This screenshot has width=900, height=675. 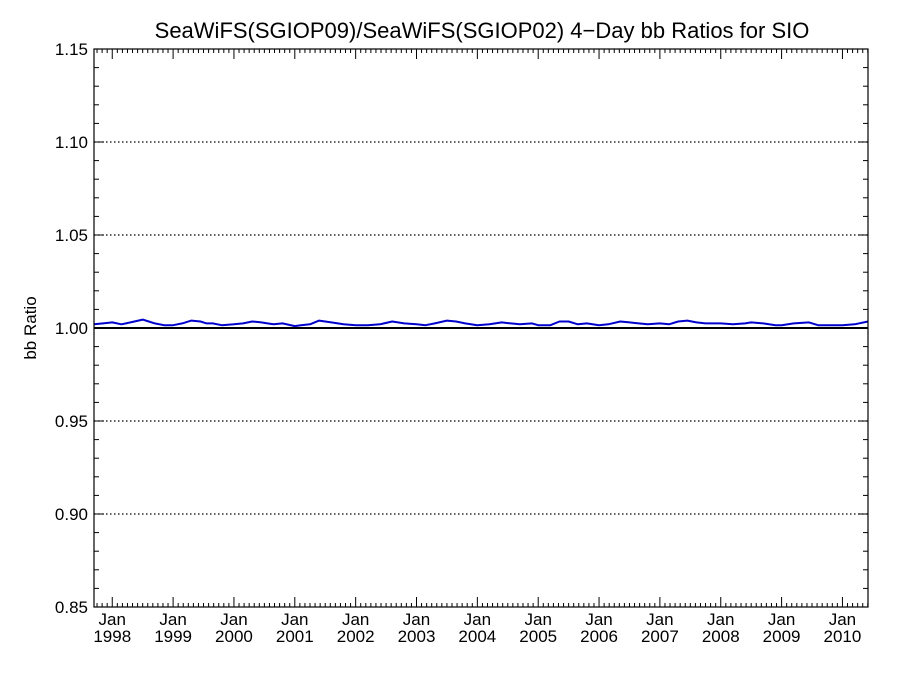 What do you see at coordinates (782, 636) in the screenshot?
I see `x-tick-year-label: 2009` at bounding box center [782, 636].